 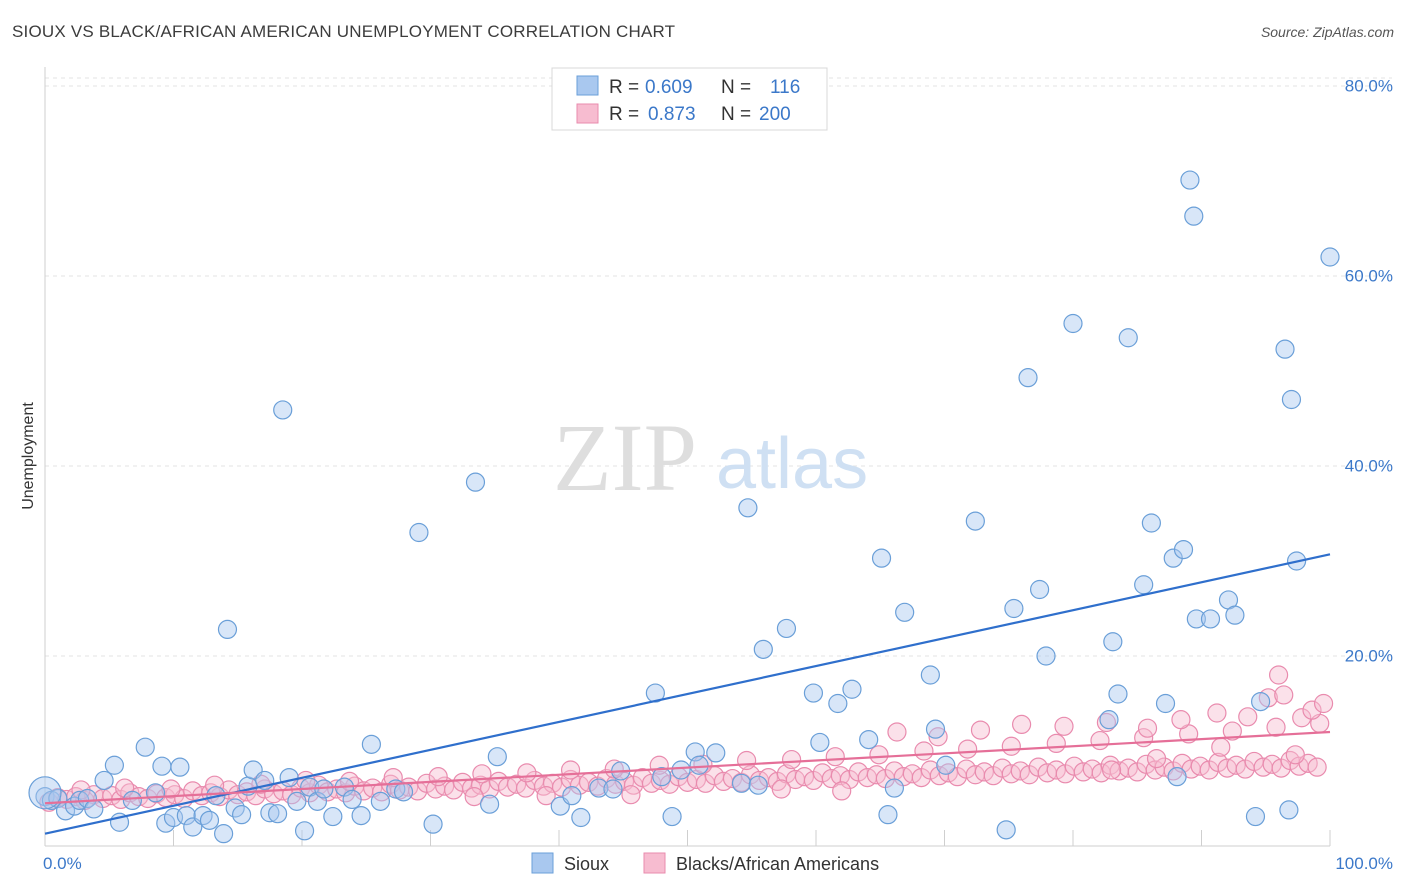 I want to click on legend-n-label-sioux: N =, so click(x=736, y=87).